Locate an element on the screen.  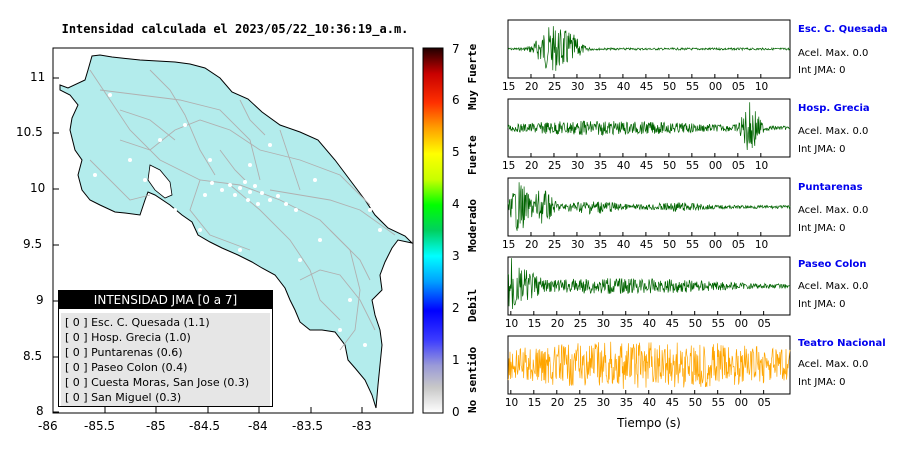
station-name: Paseo Colon is located at coordinates (832, 264).